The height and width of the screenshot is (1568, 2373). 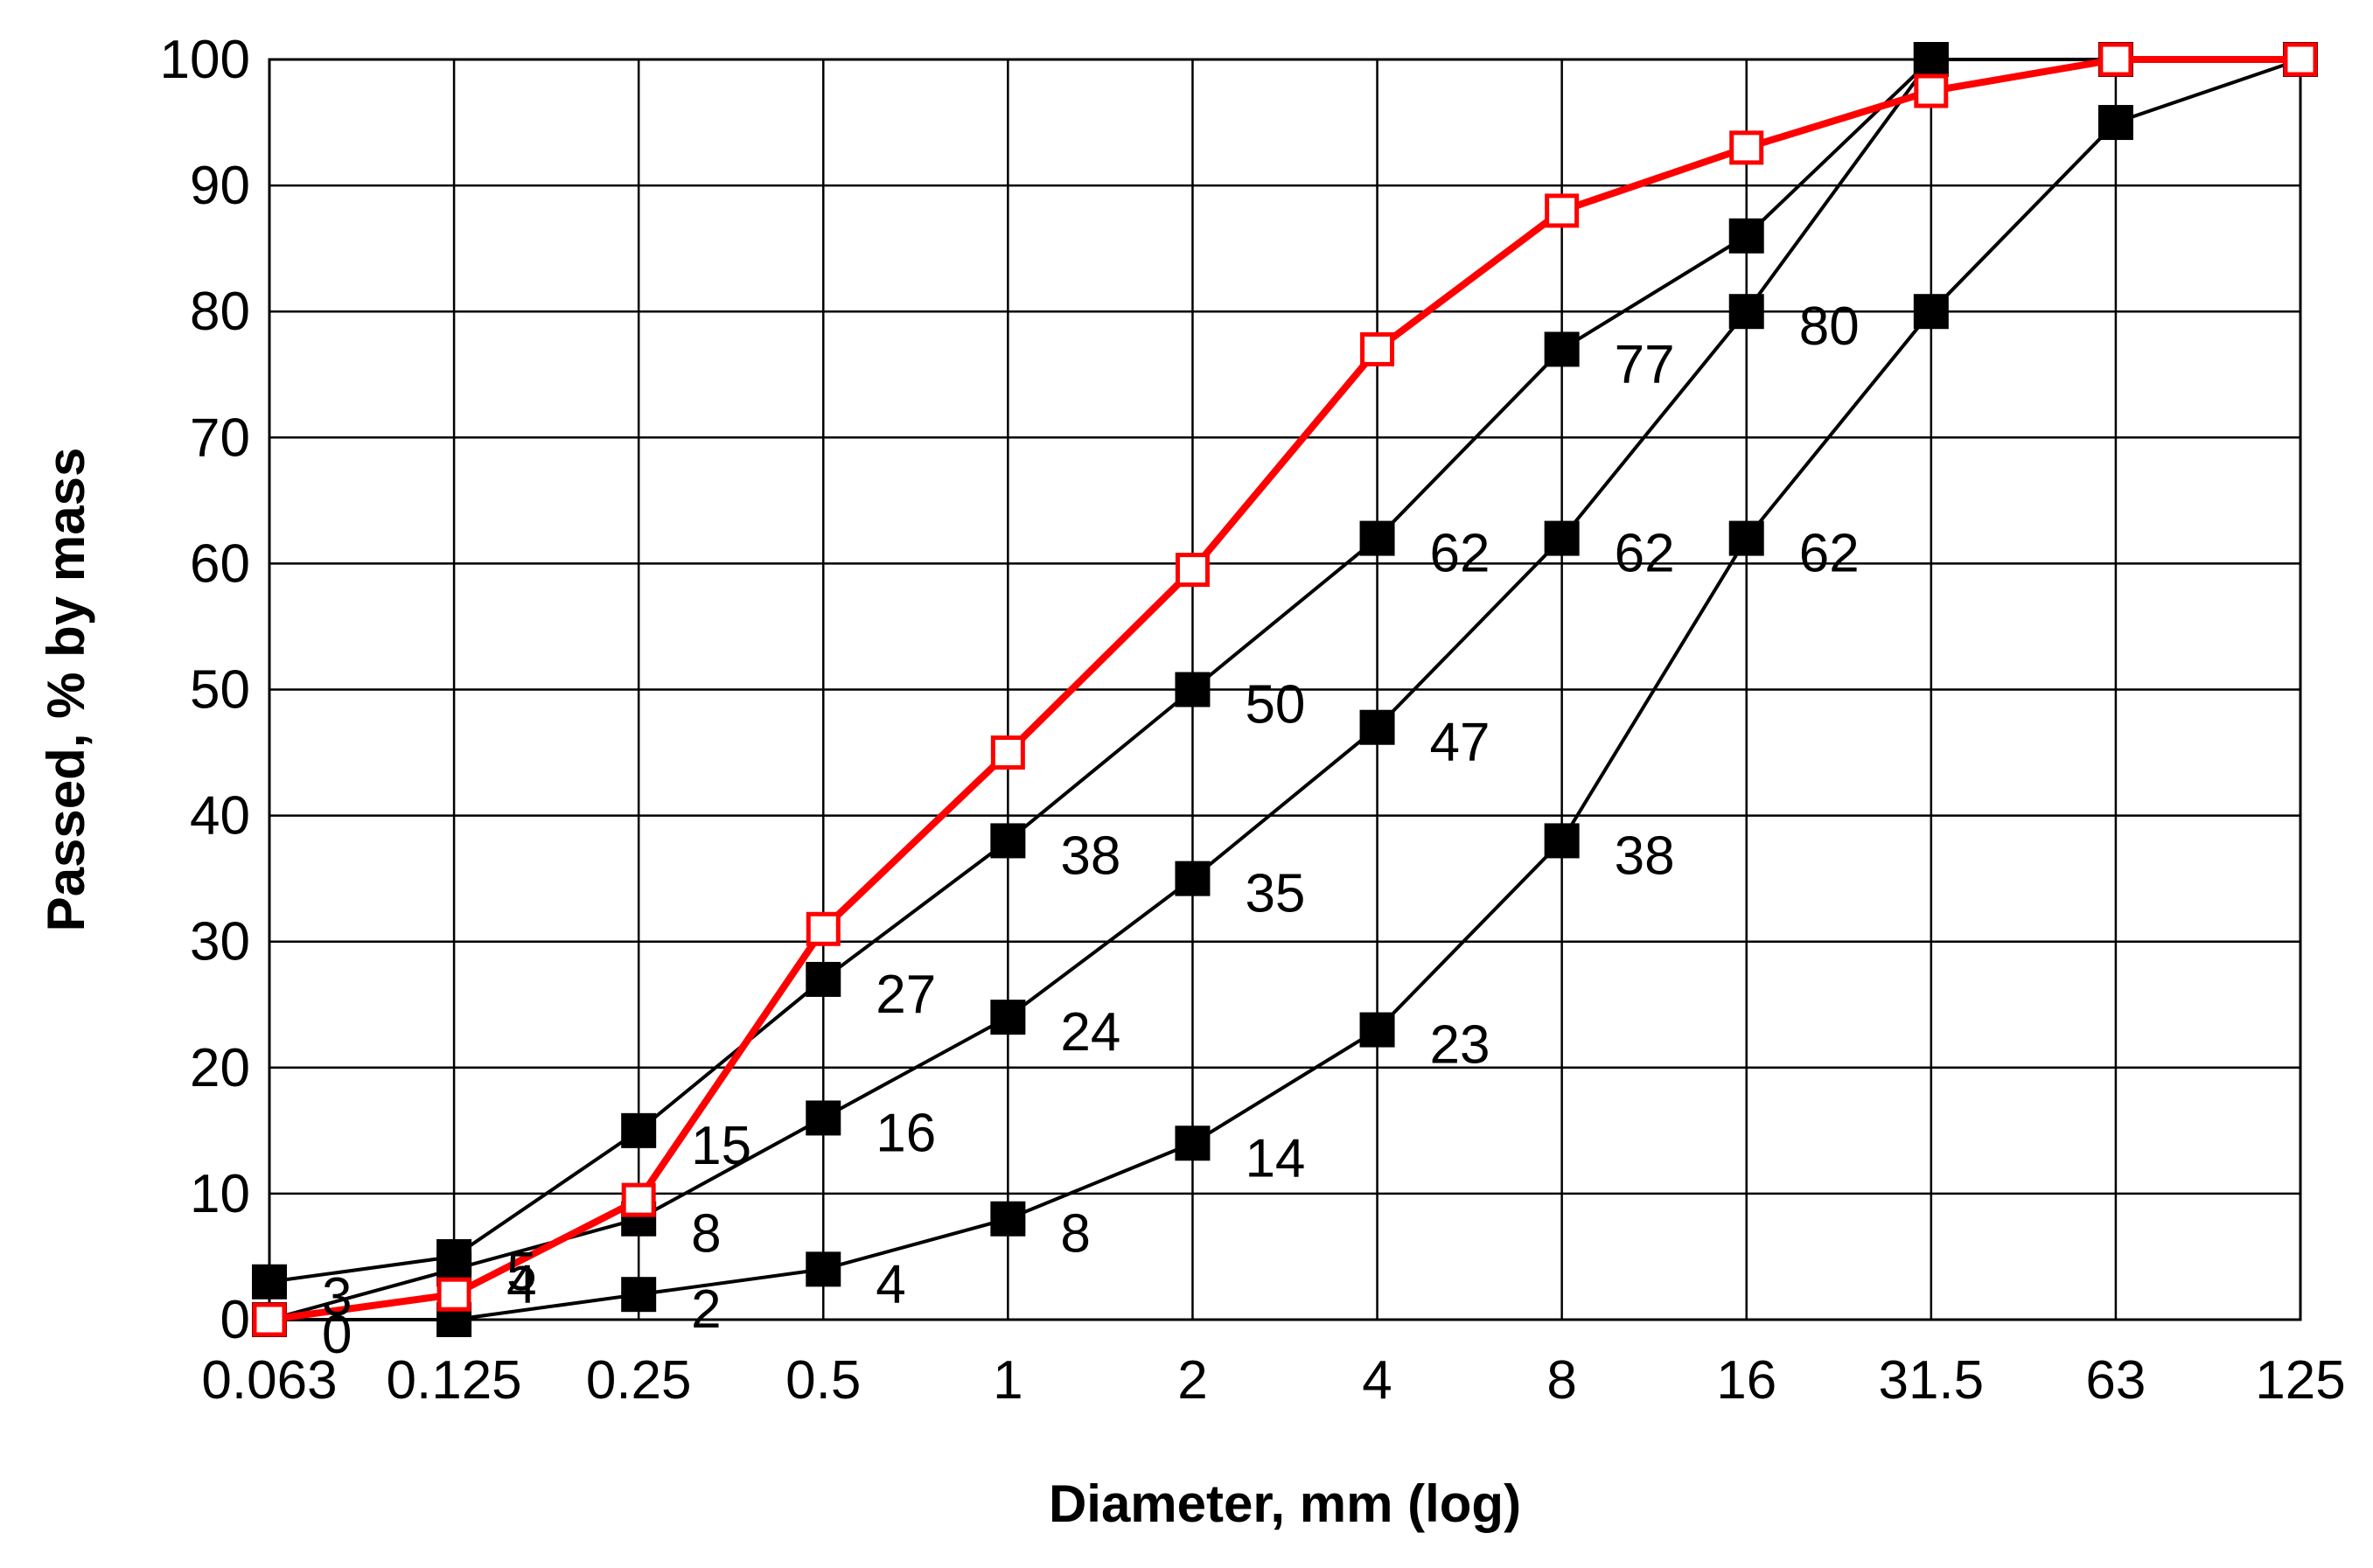 I want to click on series-2-data-label: 0, so click(x=337, y=1335).